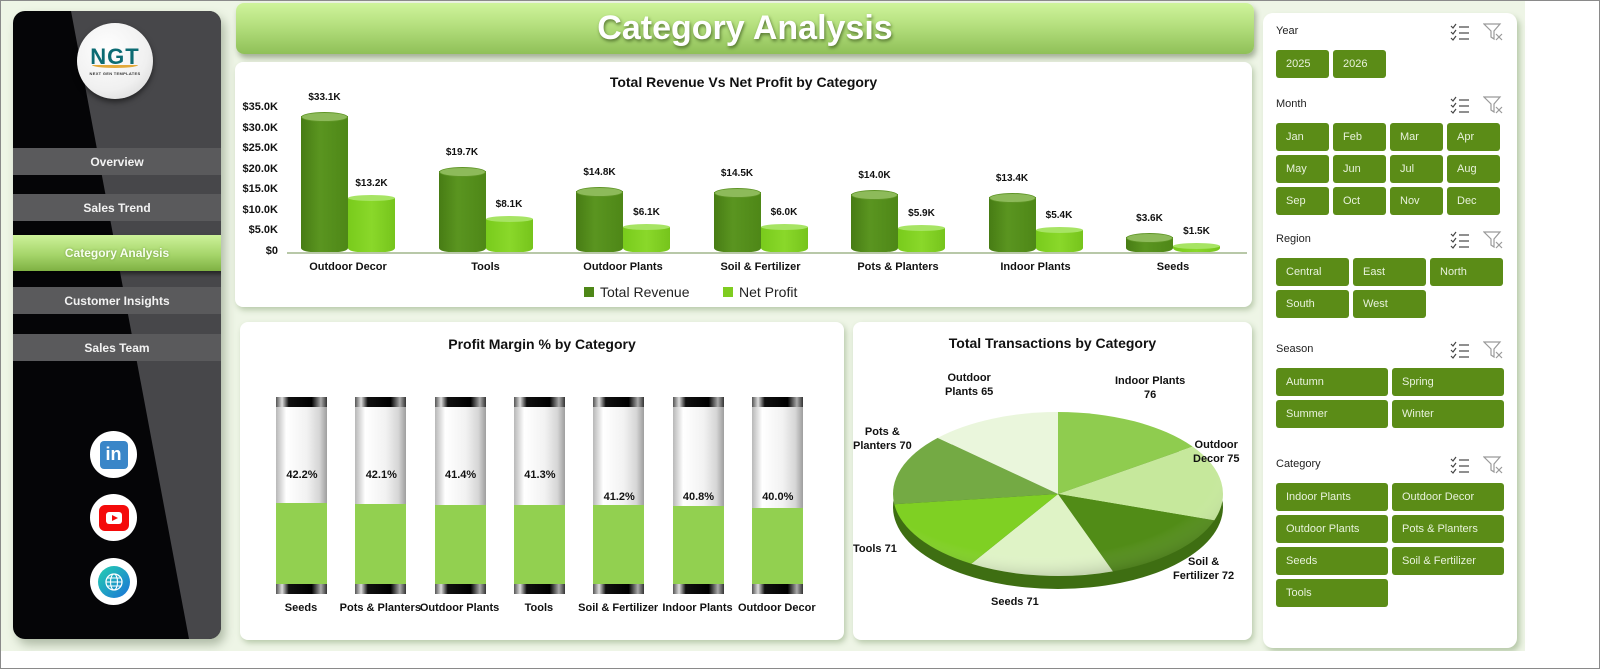  I want to click on slicer-item-month: Jun, so click(1359, 169).